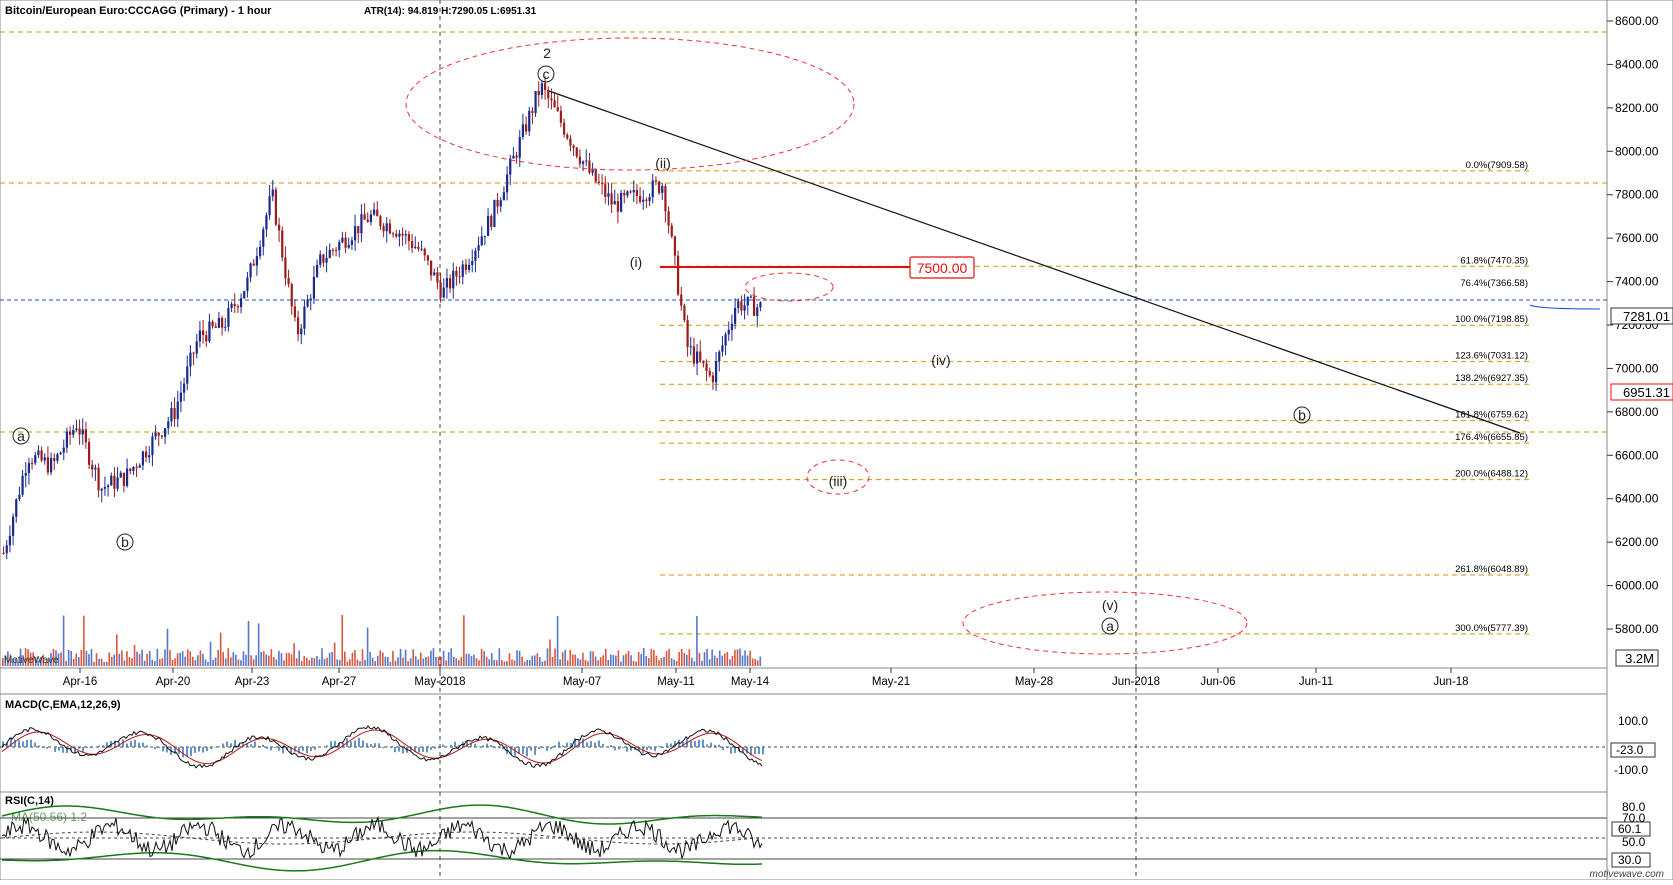  What do you see at coordinates (582, 682) in the screenshot?
I see `date-tick-label: May-07` at bounding box center [582, 682].